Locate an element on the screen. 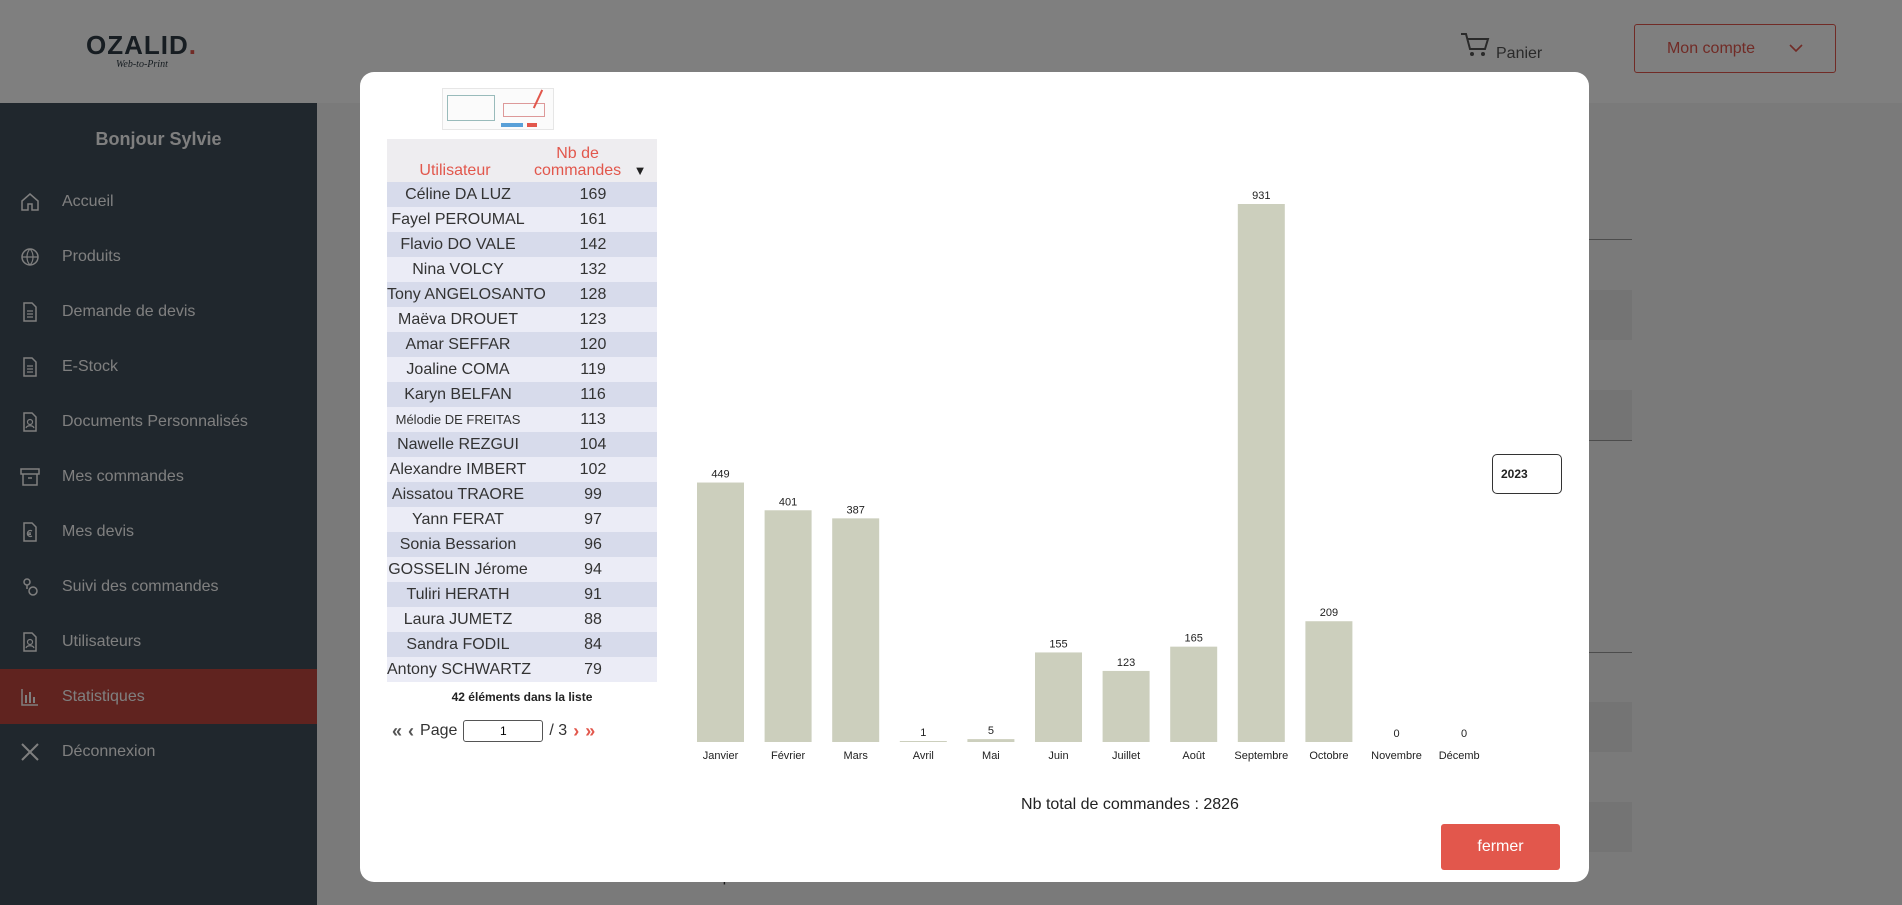 The height and width of the screenshot is (905, 1902). table-row: Alexandre IMBERT 102 is located at coordinates (522, 469).